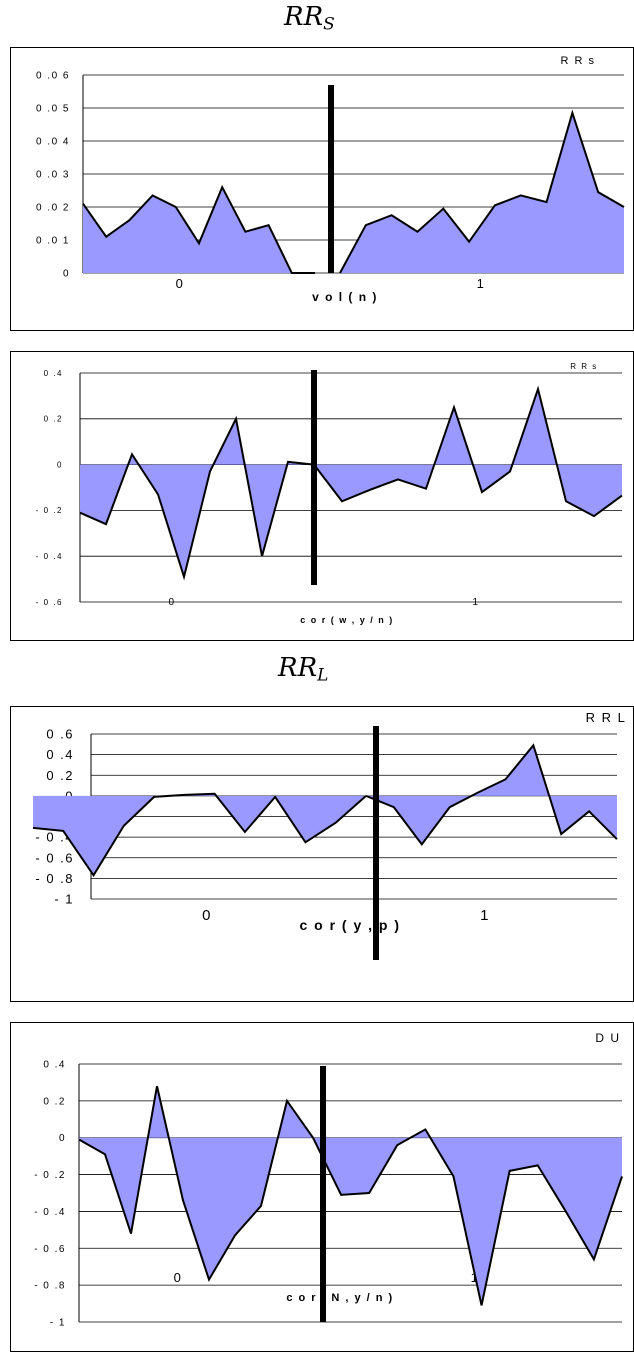 This screenshot has height=1352, width=634. Describe the element at coordinates (304, 17) in the screenshot. I see `section-title-rrs-main: RR` at that location.